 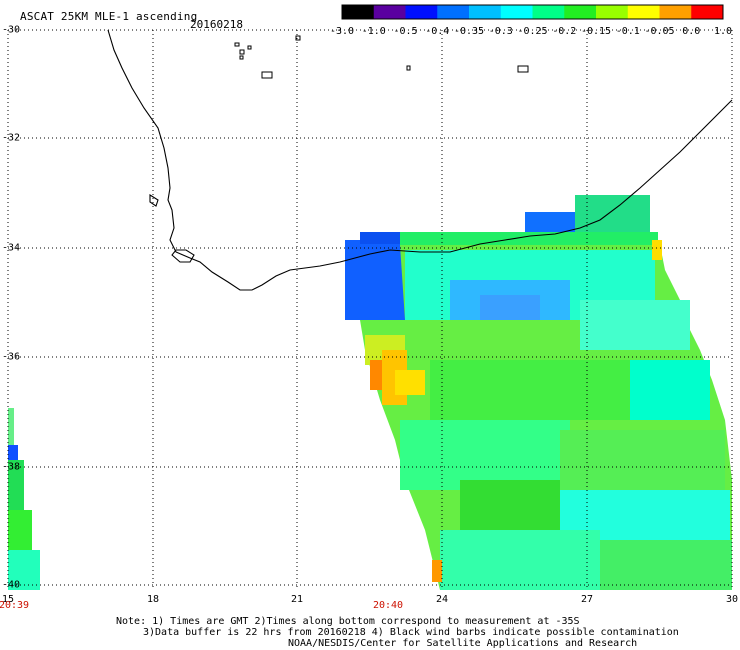 What do you see at coordinates (564, 31) in the screenshot?
I see `colorbar-tick-label: -0.2` at bounding box center [564, 31].